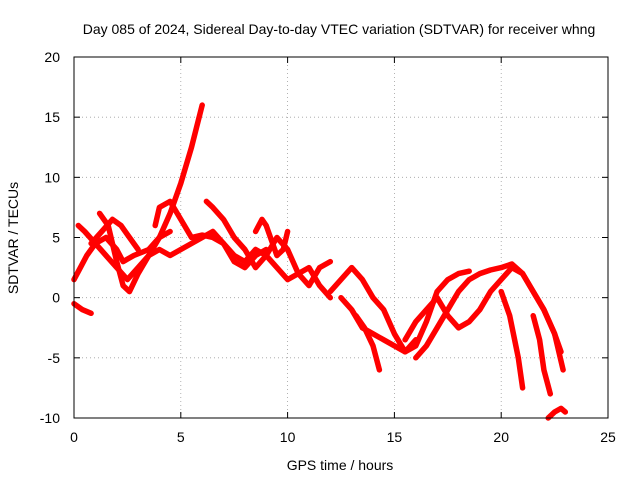 This screenshot has width=640, height=480. I want to click on series-sat-e, so click(134, 252).